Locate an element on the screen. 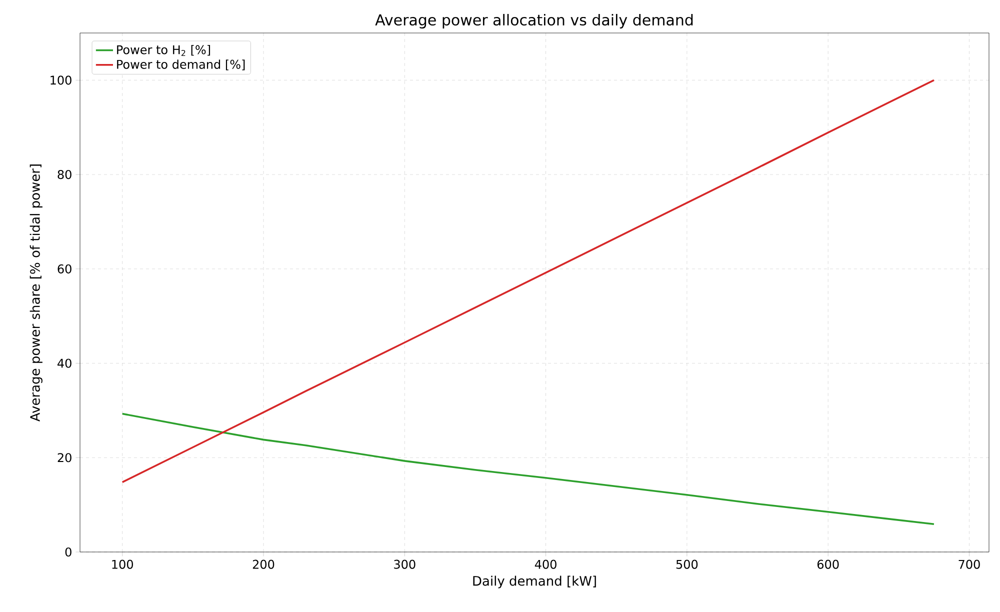 The width and height of the screenshot is (1000, 612). y-axis-title: Average power share [% of tidal power] is located at coordinates (36, 293).